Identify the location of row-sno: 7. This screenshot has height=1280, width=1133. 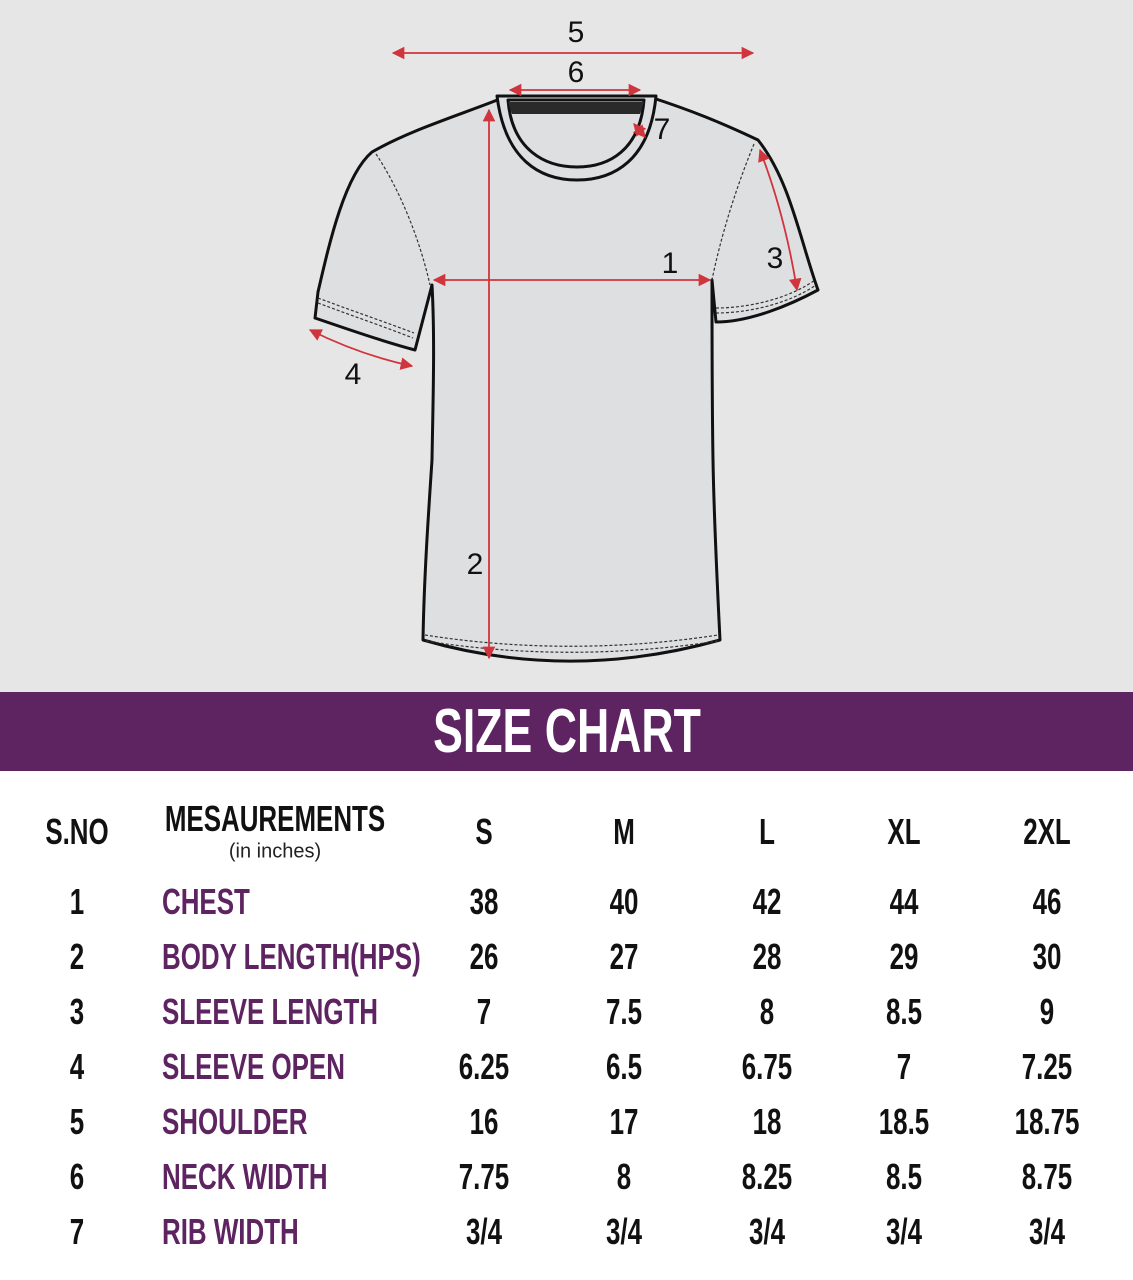
(77, 1231).